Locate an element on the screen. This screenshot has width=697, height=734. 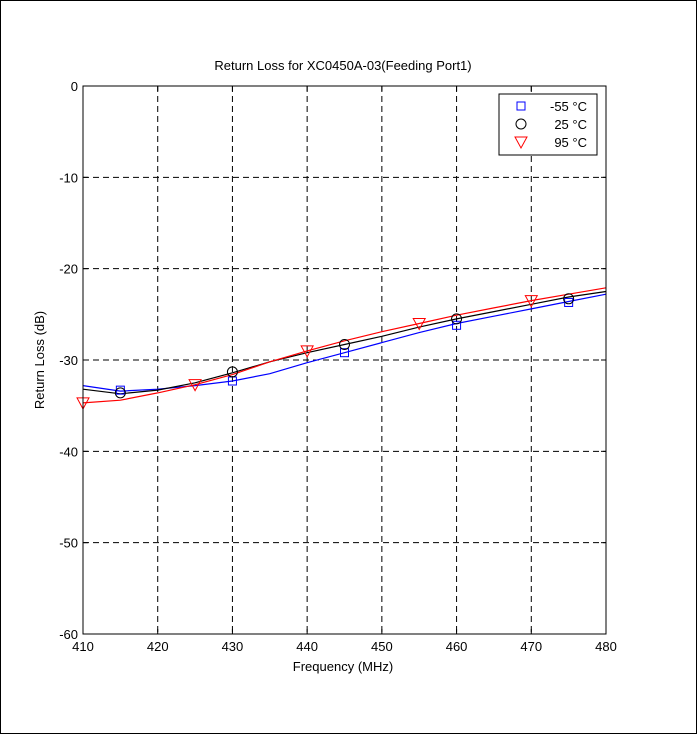
y-axis-label: Return Loss (dB) is located at coordinates (39, 360).